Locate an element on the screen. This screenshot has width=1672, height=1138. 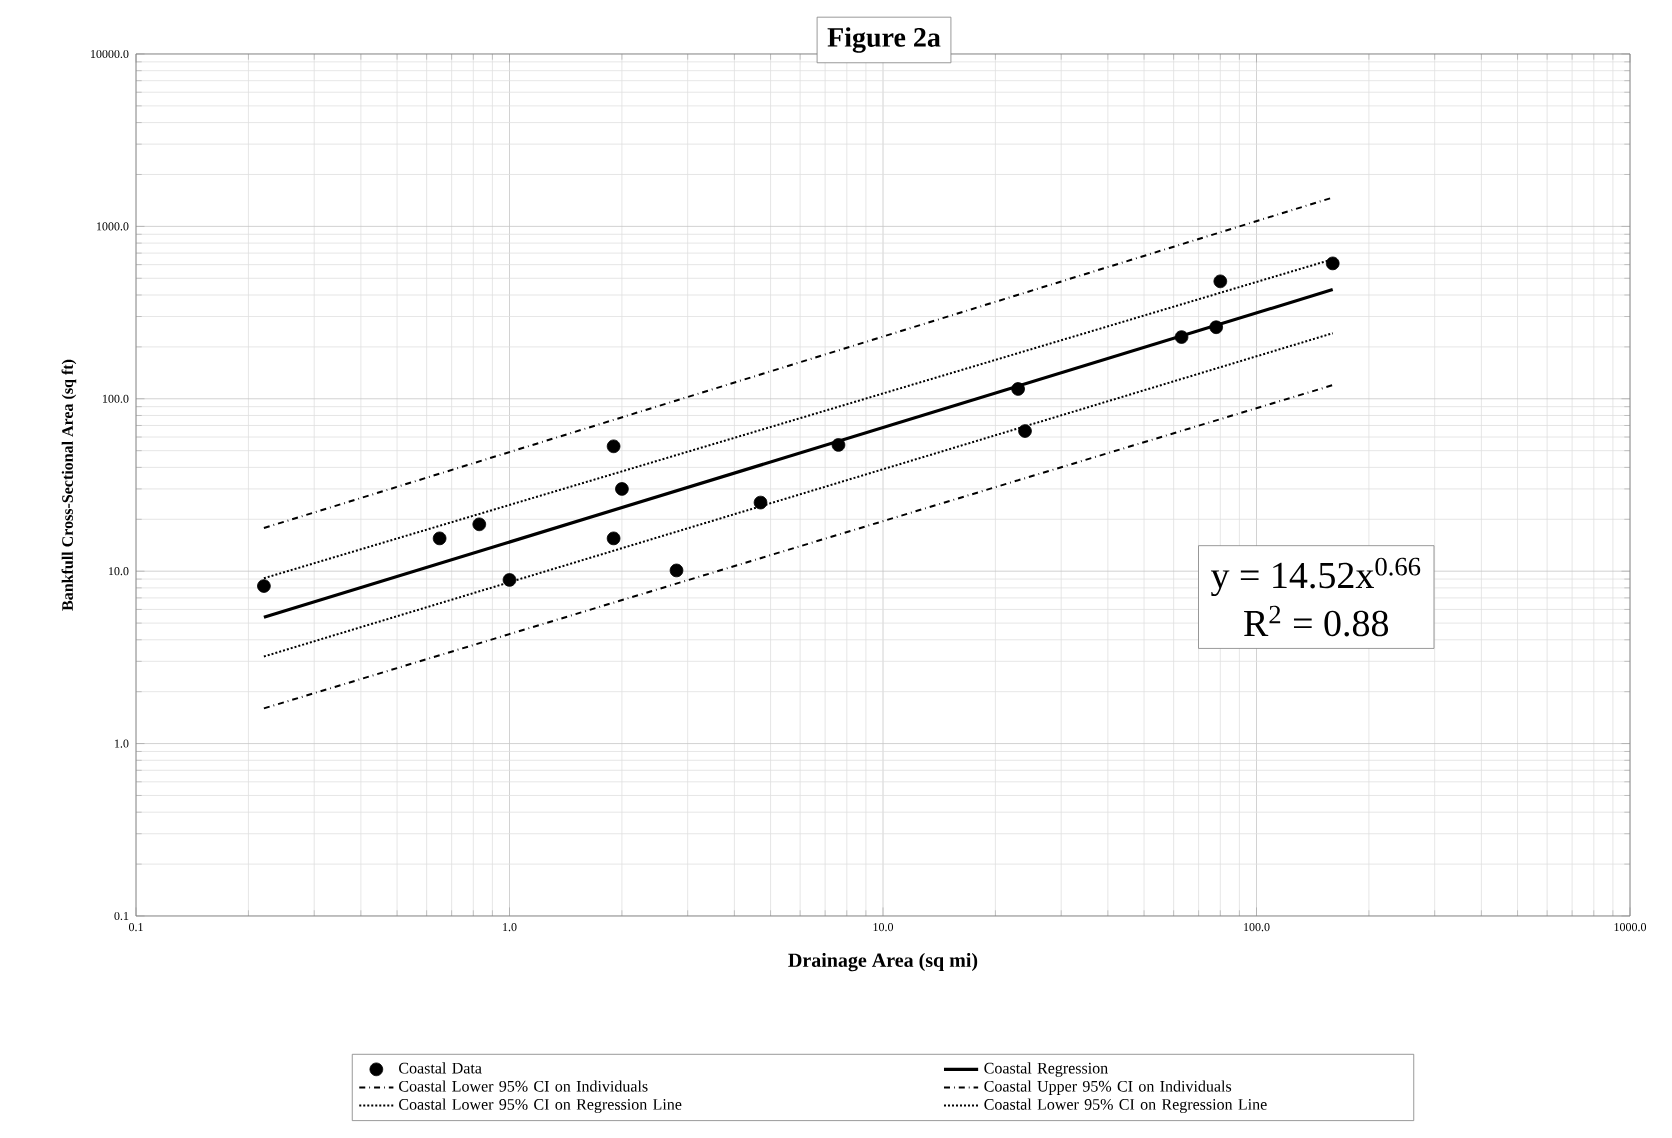
y-axis-title: Bankfull Cross-Sectional Area (sq ft) is located at coordinates (69, 485).